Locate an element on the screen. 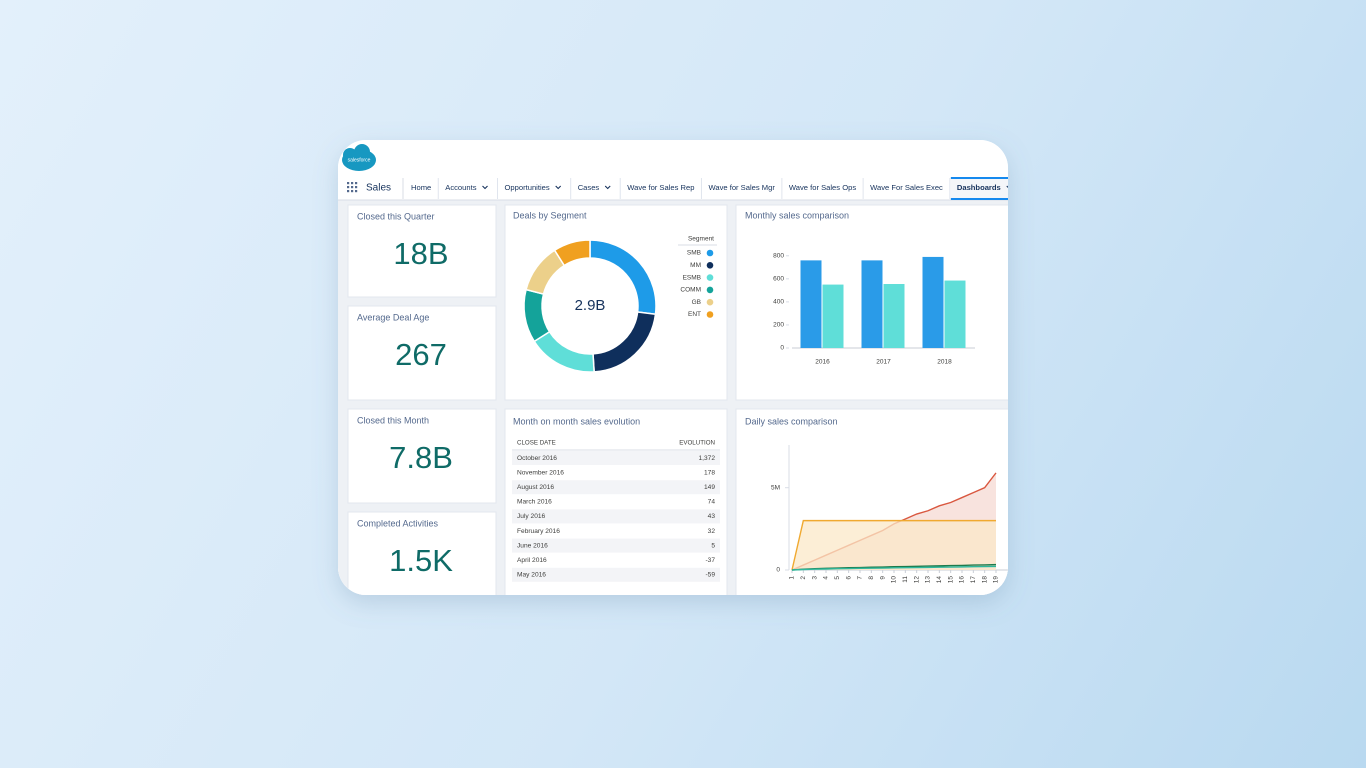  table-cell: 74 is located at coordinates (712, 502).